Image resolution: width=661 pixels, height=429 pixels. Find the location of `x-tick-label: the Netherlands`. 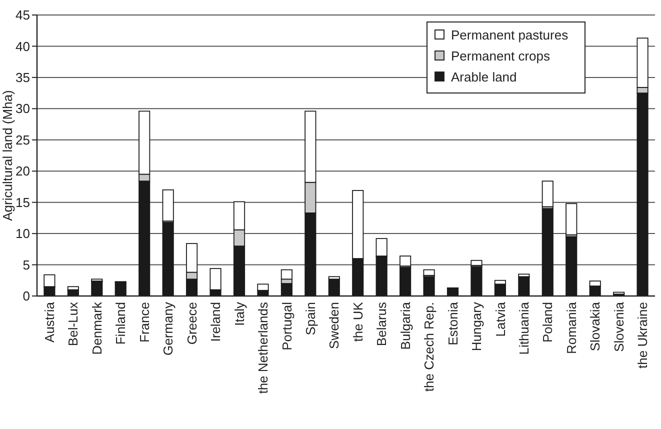

x-tick-label: the Netherlands is located at coordinates (263, 348).